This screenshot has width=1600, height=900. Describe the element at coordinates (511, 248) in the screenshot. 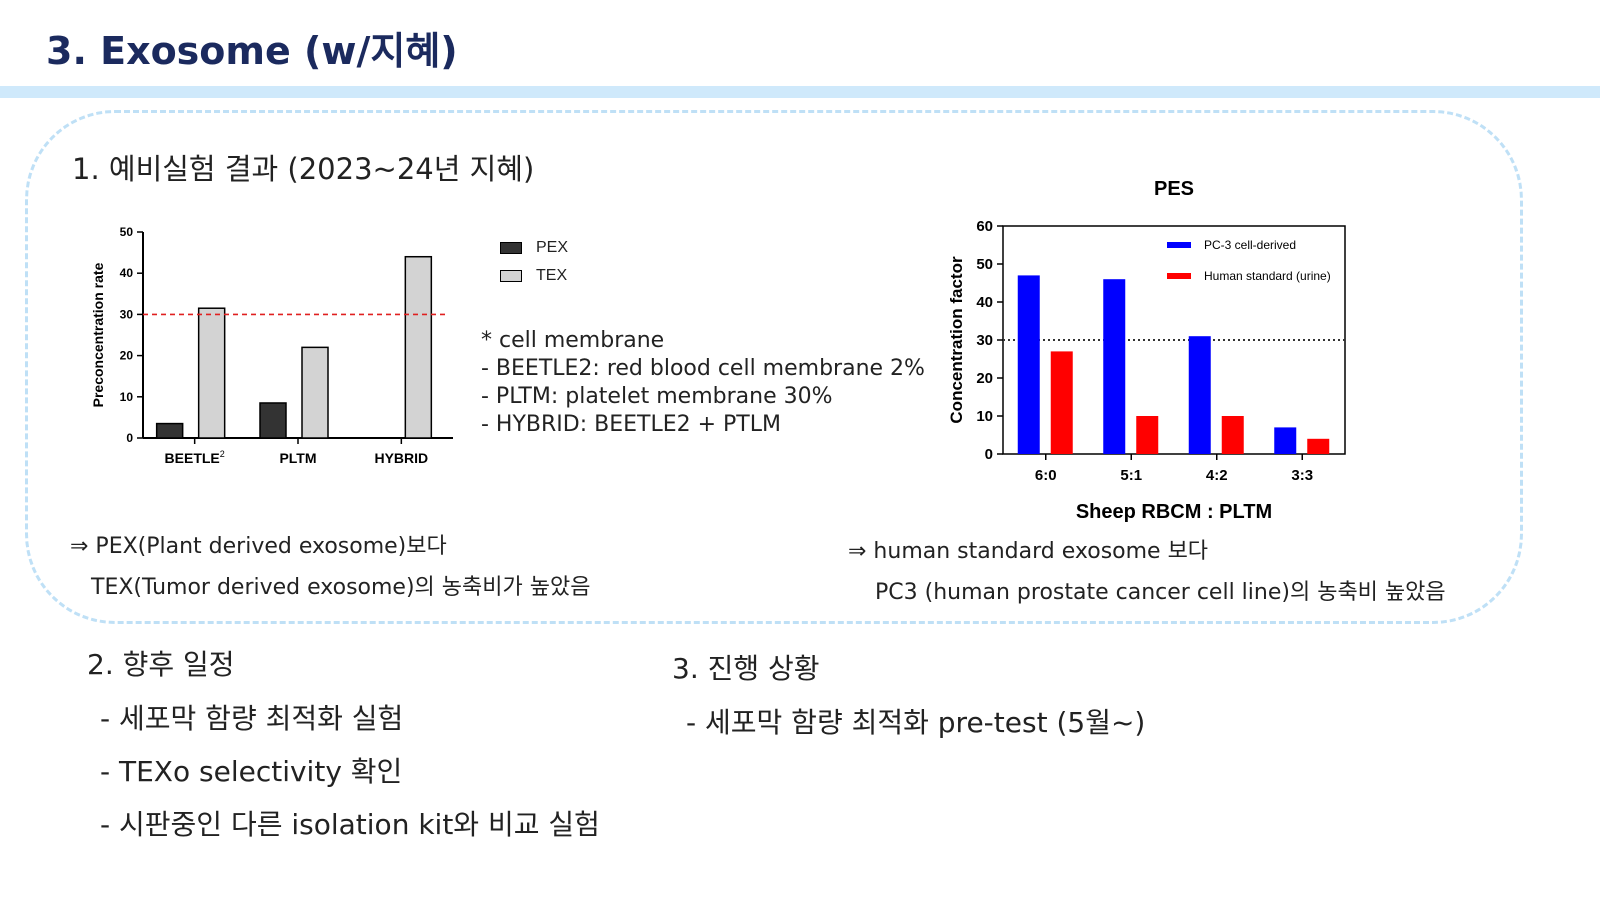

I see `legend-swatch-pex` at that location.